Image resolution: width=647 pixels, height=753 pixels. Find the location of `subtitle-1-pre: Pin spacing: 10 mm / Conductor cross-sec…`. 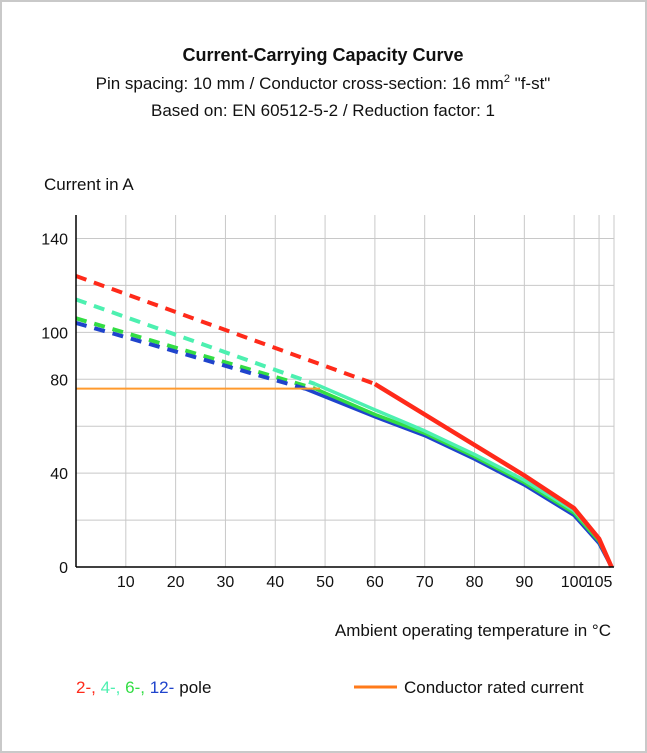

subtitle-1-pre: Pin spacing: 10 mm / Conductor cross-sec… is located at coordinates (300, 83).